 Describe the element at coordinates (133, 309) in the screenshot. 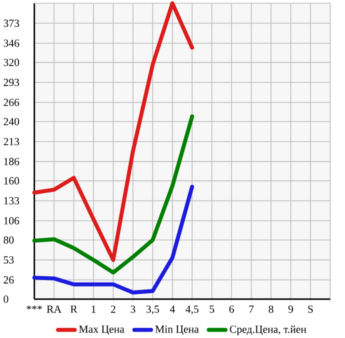

I see `x-tick-label: 3` at that location.